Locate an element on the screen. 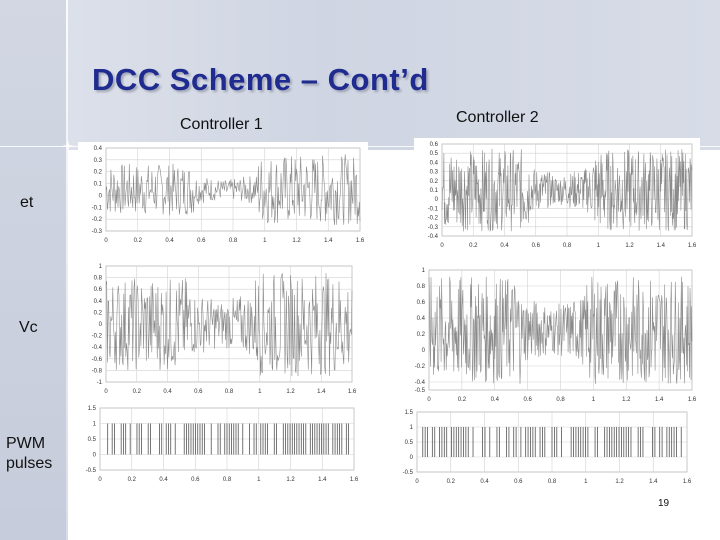 The image size is (720, 540). y-tick-label: -0.6 is located at coordinates (97, 360).